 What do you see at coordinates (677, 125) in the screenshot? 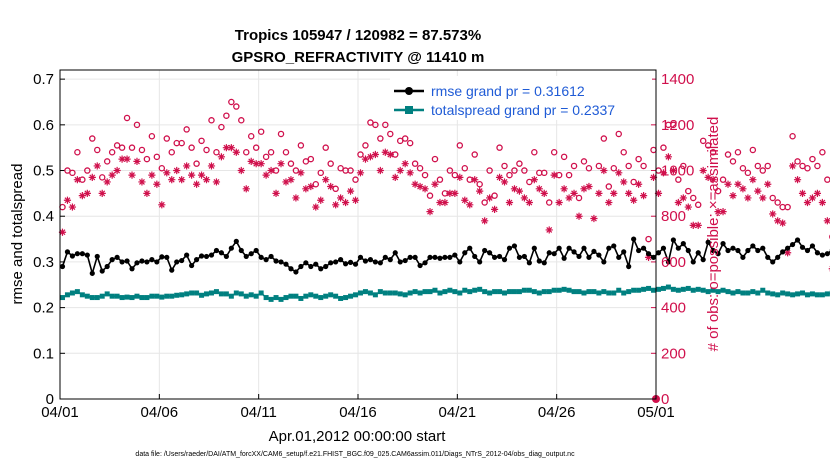
I see `y2-tick-label: 1200` at bounding box center [677, 125].